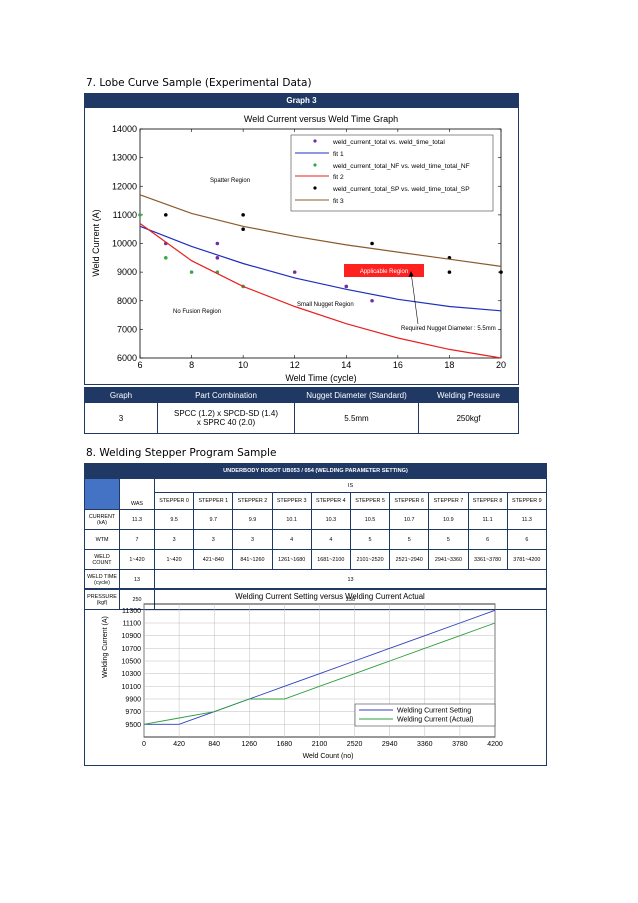 The width and height of the screenshot is (638, 903). Describe the element at coordinates (328, 756) in the screenshot. I see `current-chart-xlabel: Weld Count (no)` at that location.